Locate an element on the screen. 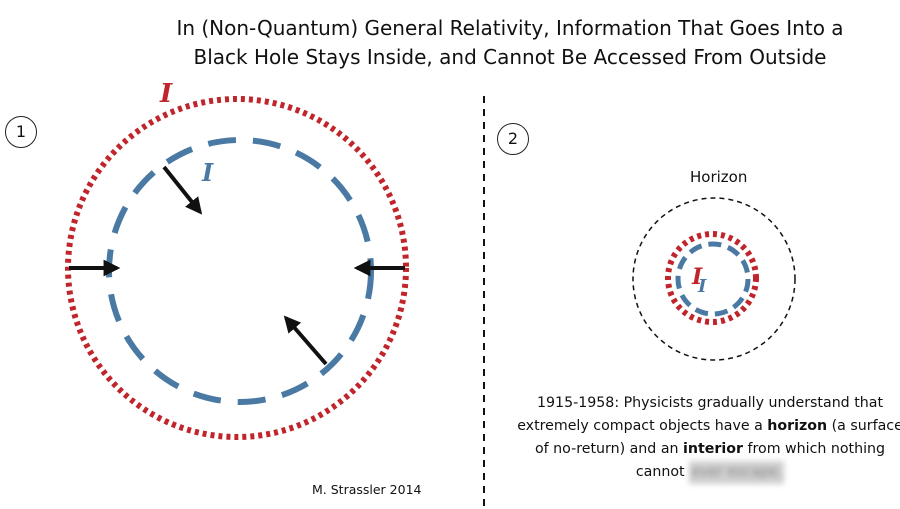 The height and width of the screenshot is (509, 900). arrow-inward-bottom-right is located at coordinates (305, 340).